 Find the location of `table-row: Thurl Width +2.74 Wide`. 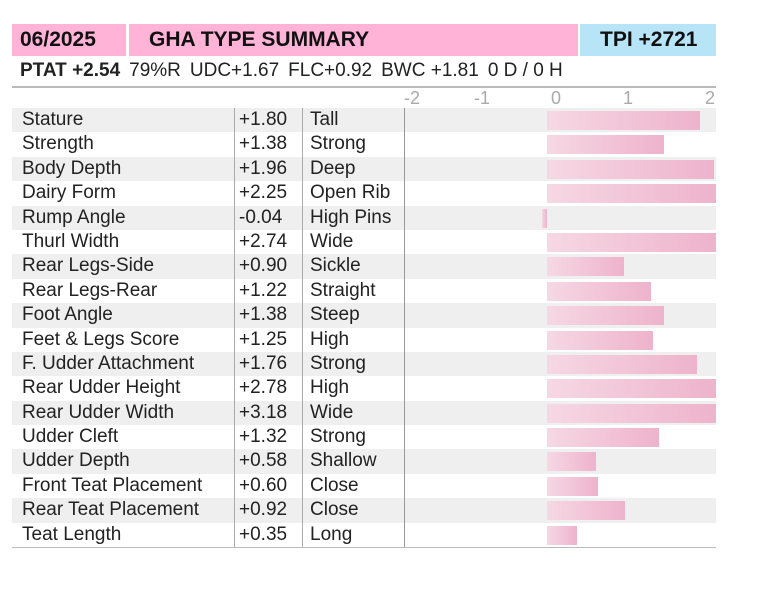

table-row: Thurl Width +2.74 Wide is located at coordinates (364, 242).